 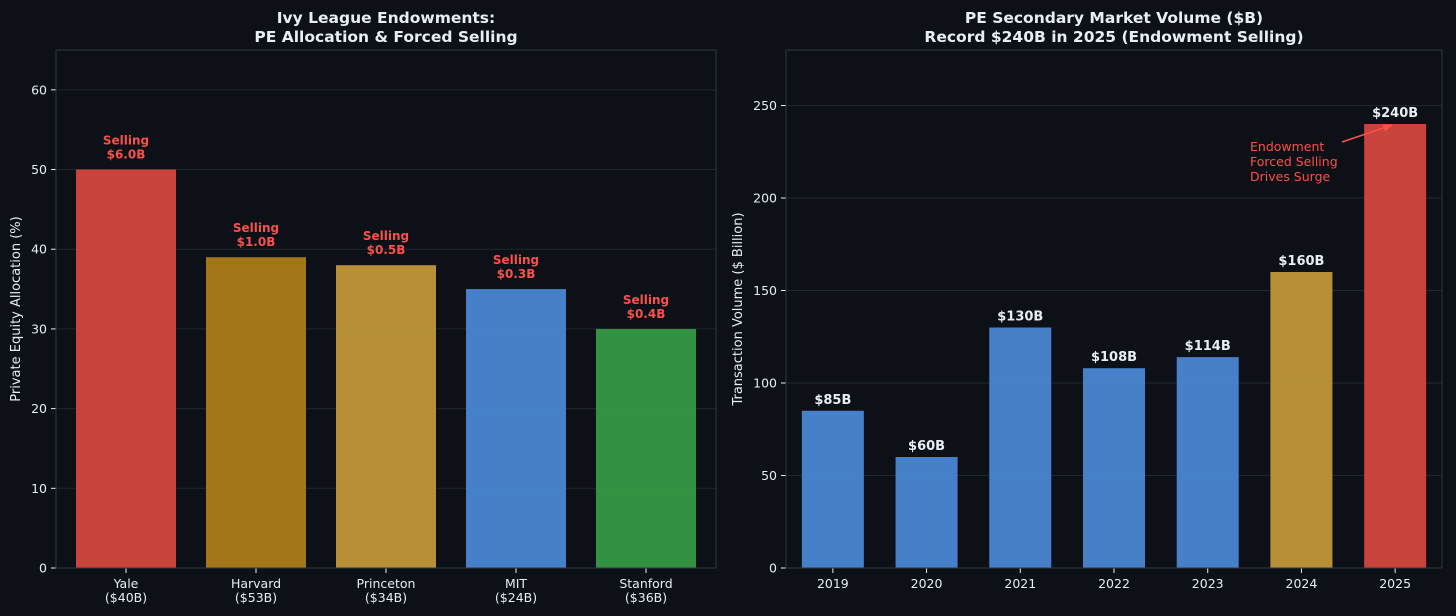 I want to click on x-tick-label: Yale ($40B), so click(x=126, y=590).